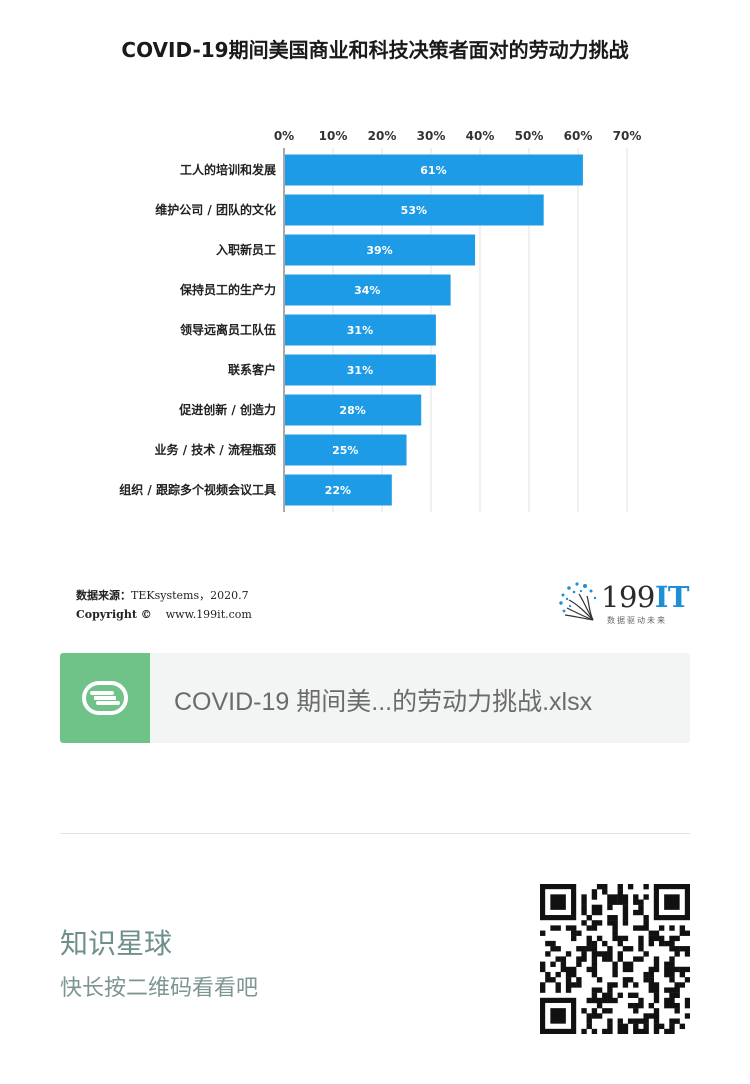 Image resolution: width=750 pixels, height=1084 pixels. I want to click on x-tick-label: 20%, so click(382, 136).